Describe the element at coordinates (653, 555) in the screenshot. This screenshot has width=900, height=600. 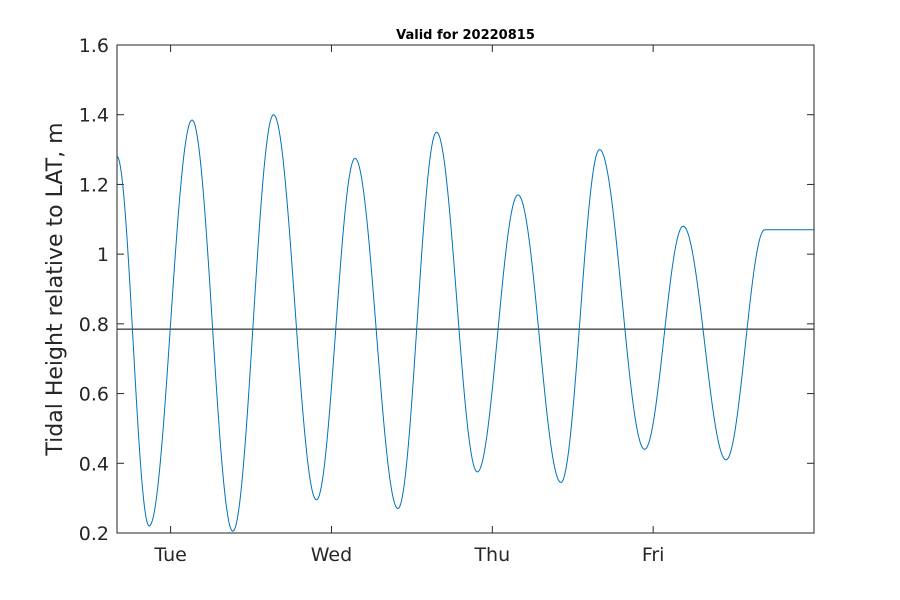
I see `x-tick-label: Fri` at that location.